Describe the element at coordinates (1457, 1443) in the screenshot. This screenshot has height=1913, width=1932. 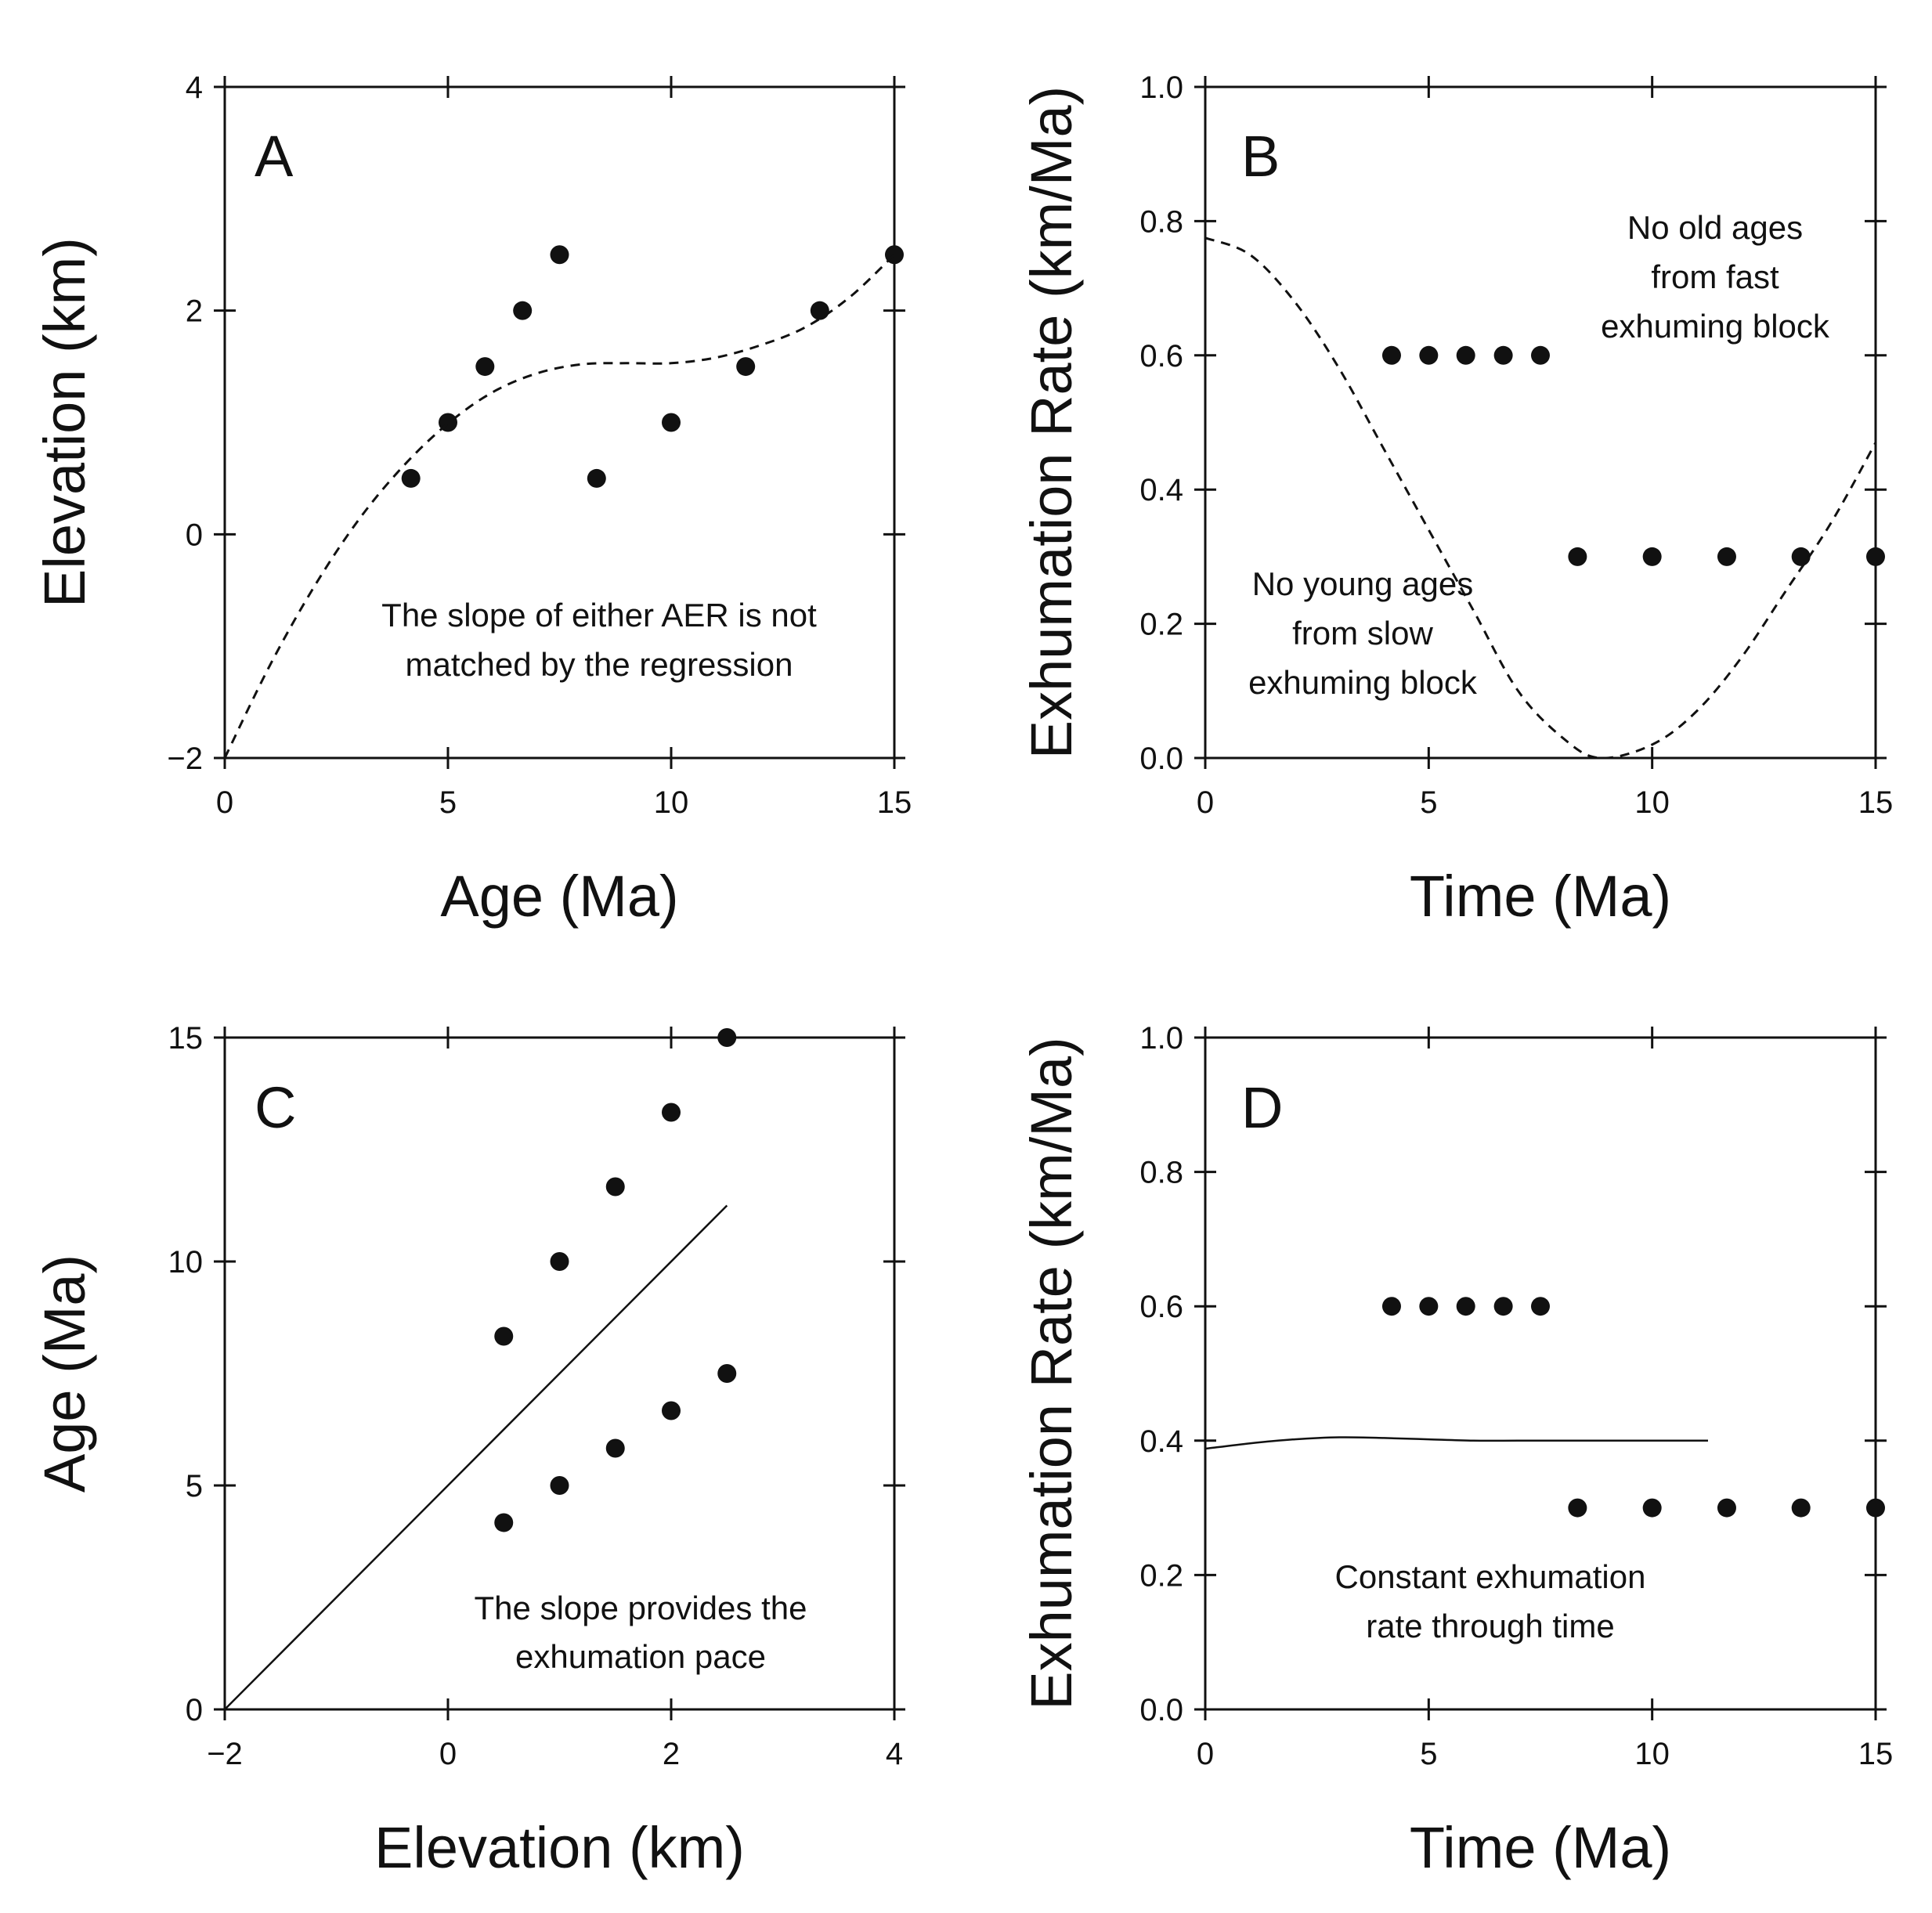
I see `panel-d-rate-from-regression-line` at that location.